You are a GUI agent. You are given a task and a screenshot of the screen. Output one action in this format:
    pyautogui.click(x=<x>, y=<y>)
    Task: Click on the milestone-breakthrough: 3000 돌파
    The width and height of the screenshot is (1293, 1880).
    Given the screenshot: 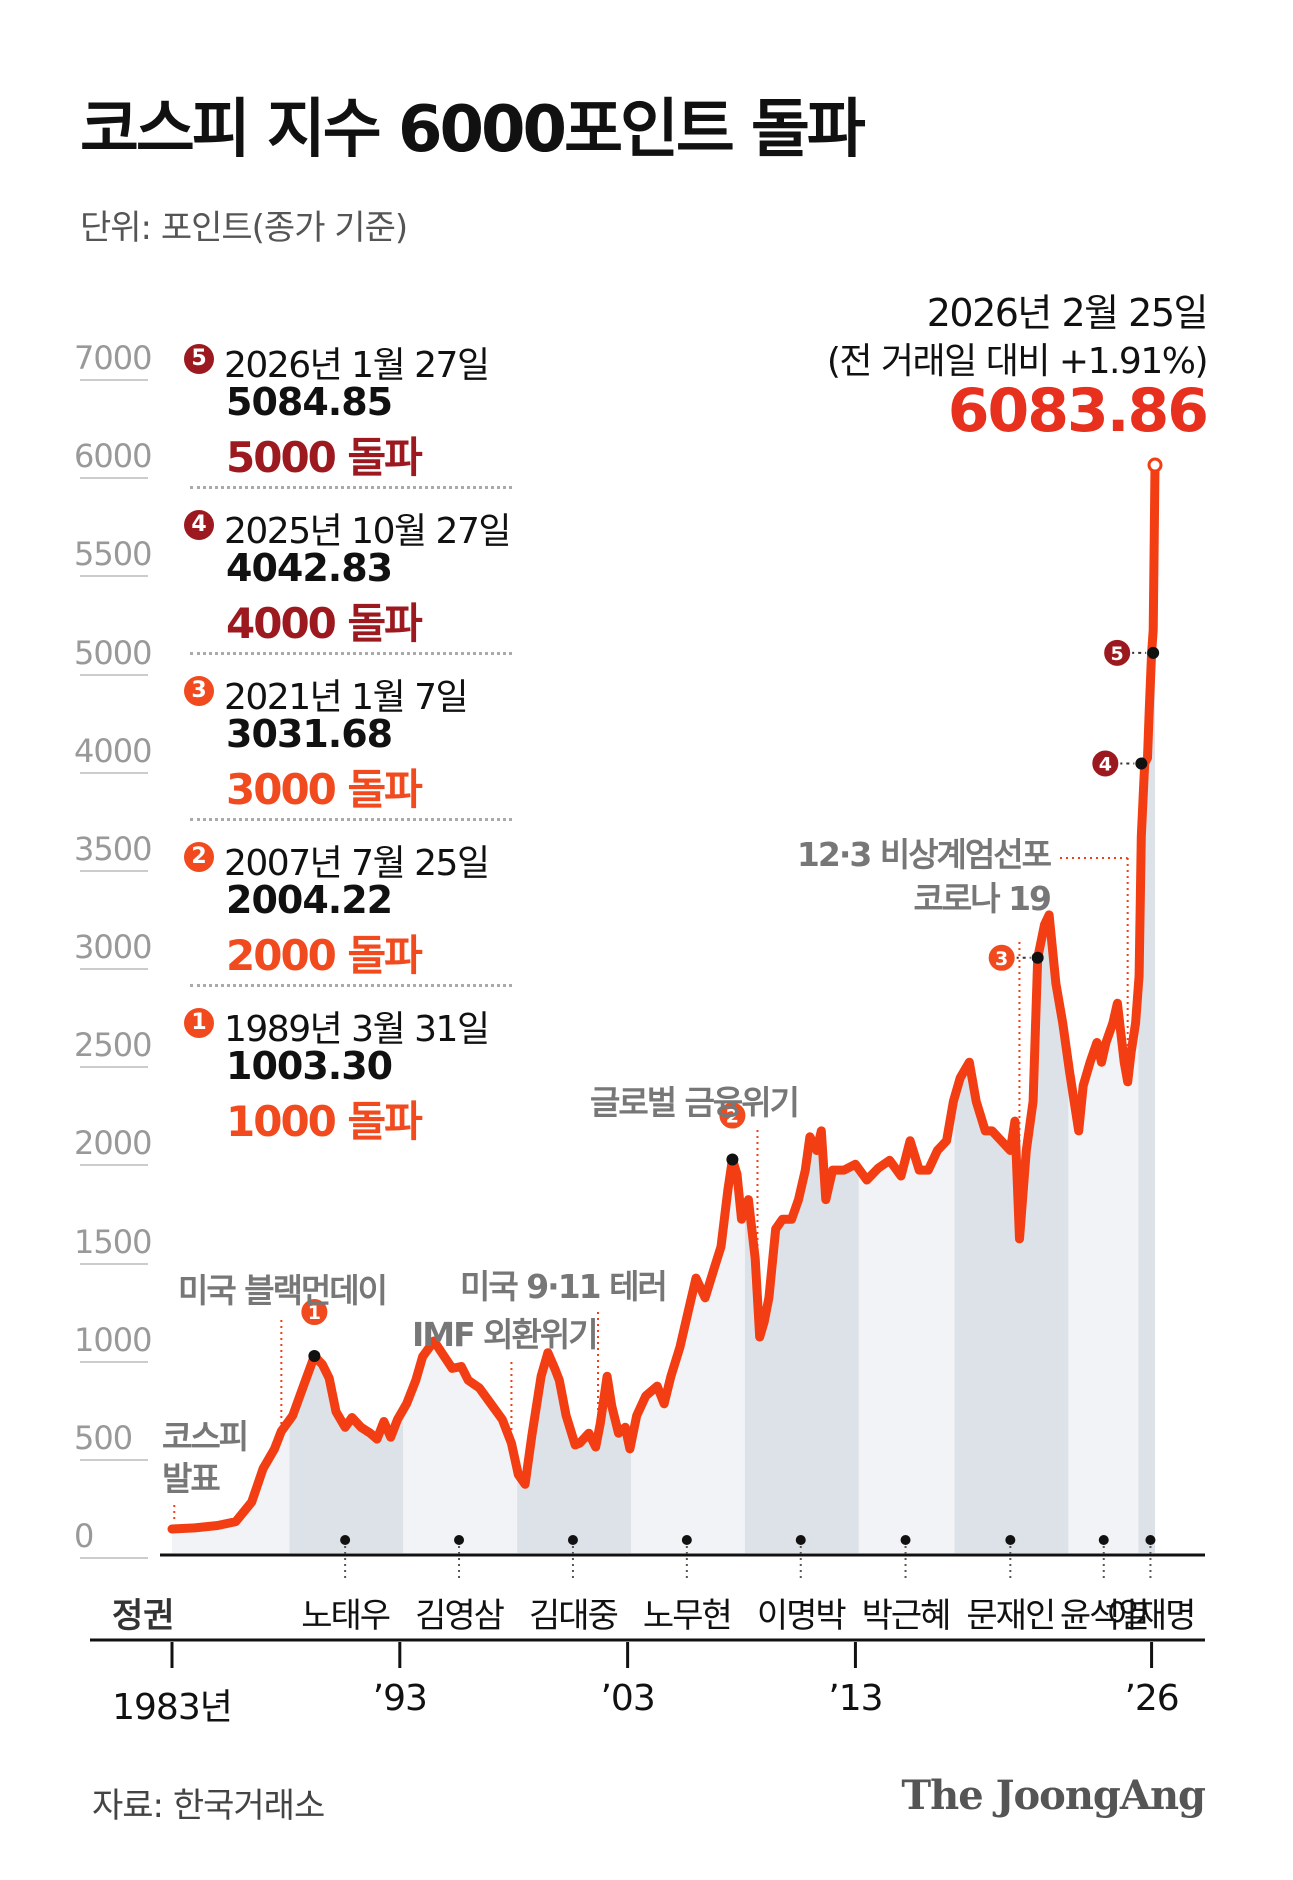 What is the action you would take?
    pyautogui.click(x=324, y=789)
    